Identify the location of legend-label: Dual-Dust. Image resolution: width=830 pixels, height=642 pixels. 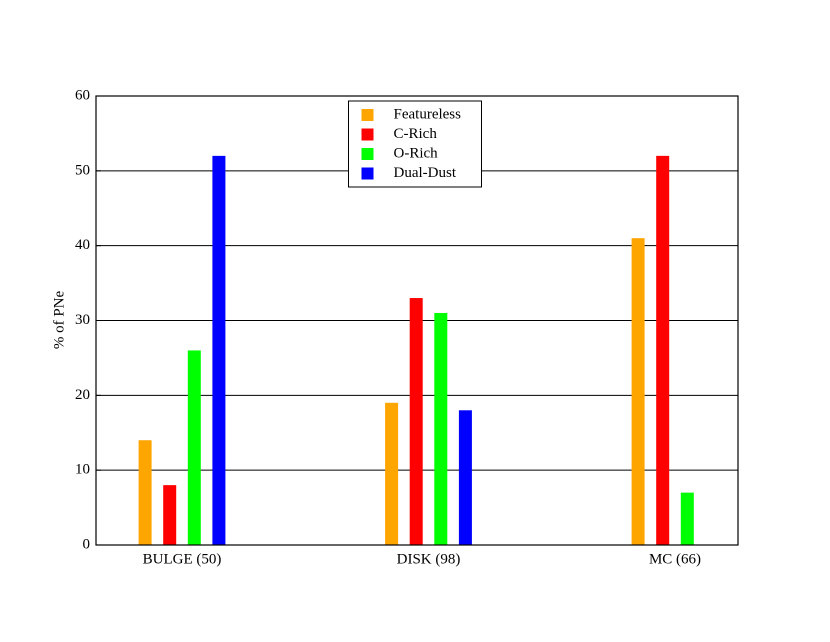
(425, 173).